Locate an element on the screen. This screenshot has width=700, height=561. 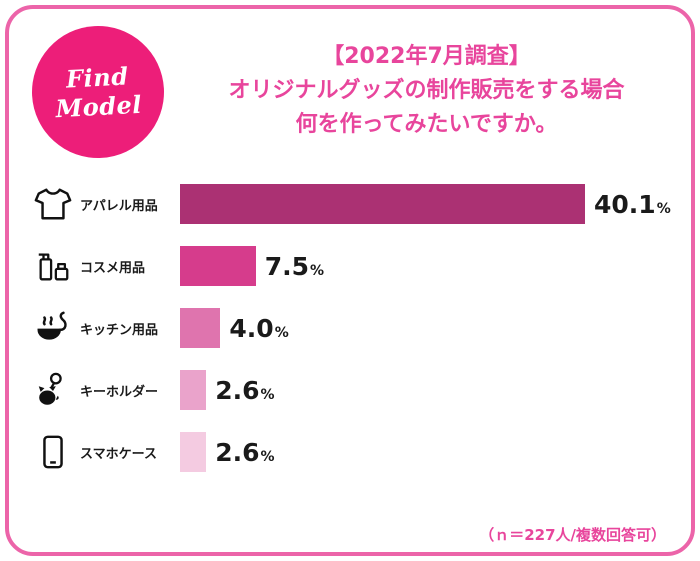
category-label: スマホケース is located at coordinates (118, 454).